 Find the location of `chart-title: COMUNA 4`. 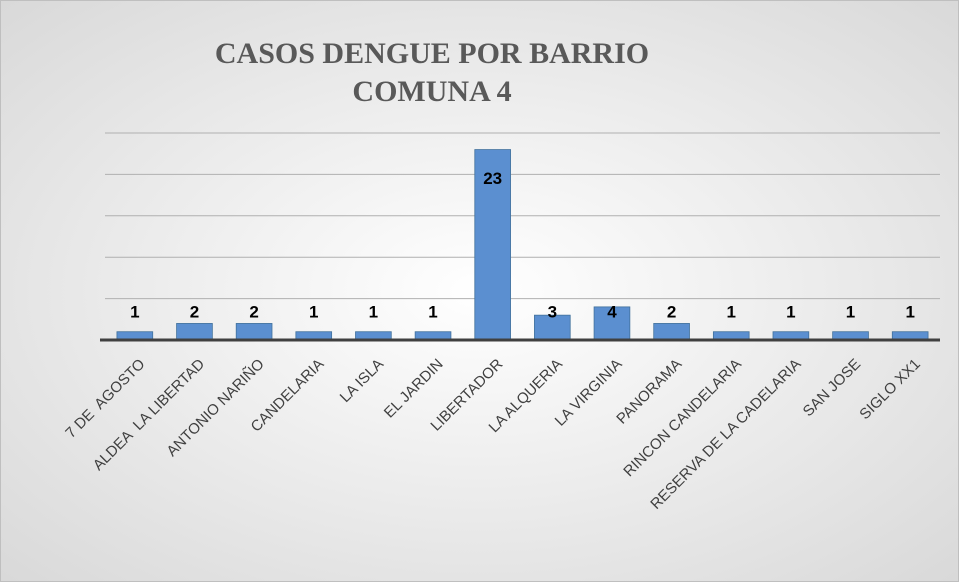

chart-title: COMUNA 4 is located at coordinates (431, 91).